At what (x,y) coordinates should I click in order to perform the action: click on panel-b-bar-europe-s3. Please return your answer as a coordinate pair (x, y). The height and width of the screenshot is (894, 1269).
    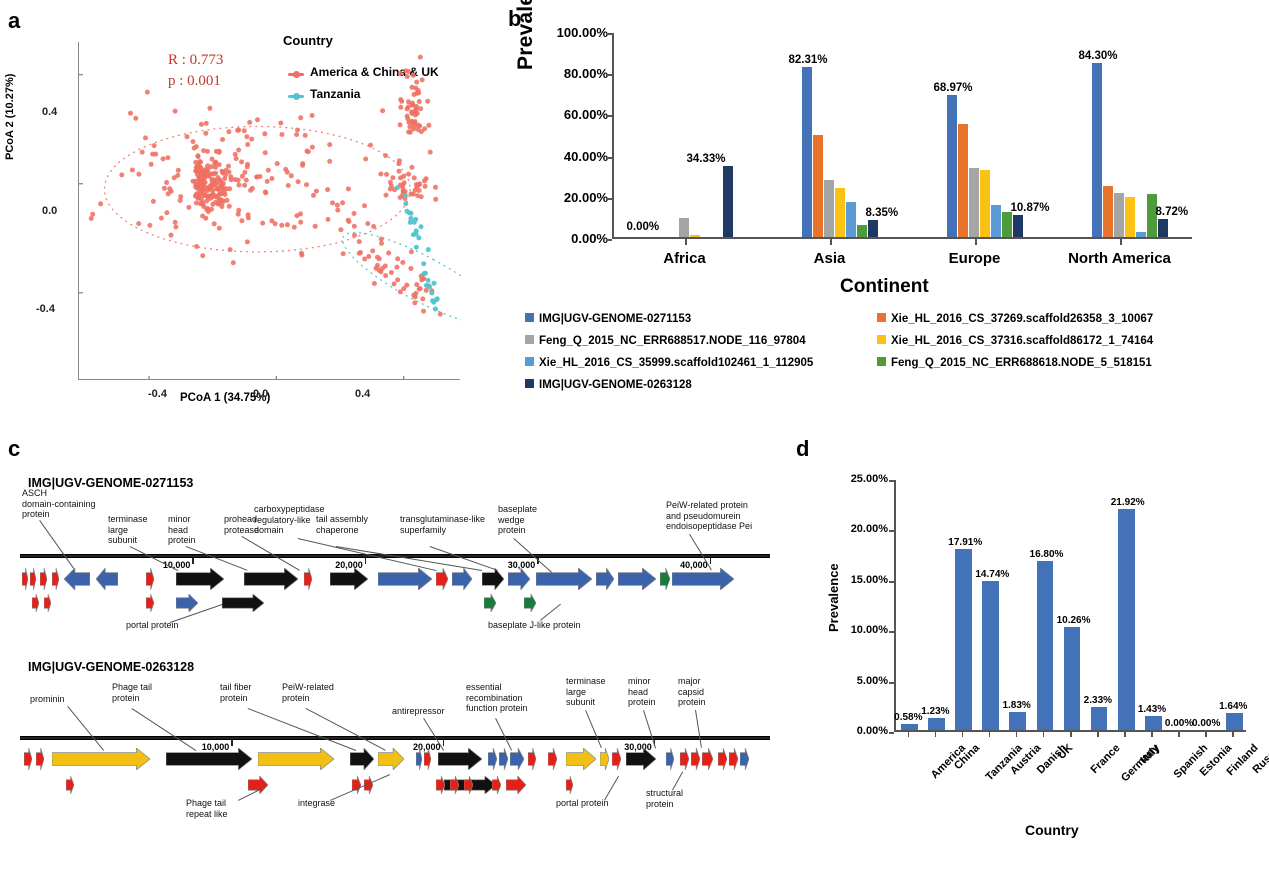
    Looking at the image, I should click on (984, 203).